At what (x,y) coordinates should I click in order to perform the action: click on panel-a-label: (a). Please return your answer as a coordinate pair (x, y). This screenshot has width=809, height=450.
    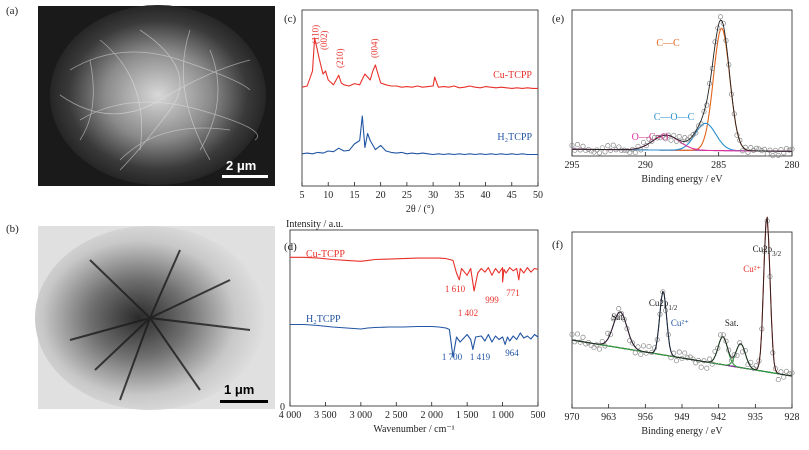
    Looking at the image, I should click on (12, 11).